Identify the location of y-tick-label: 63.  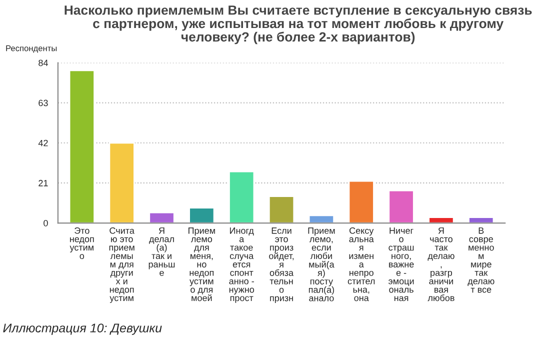
(43, 103).